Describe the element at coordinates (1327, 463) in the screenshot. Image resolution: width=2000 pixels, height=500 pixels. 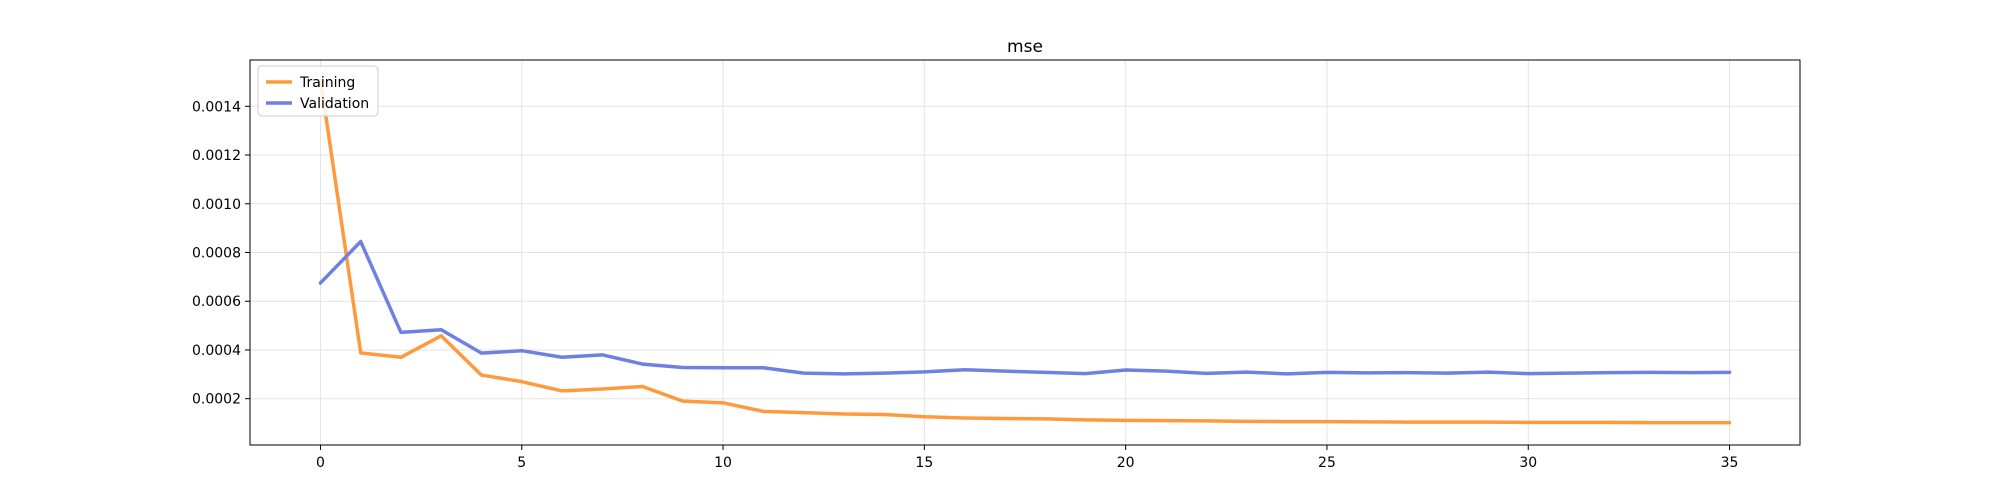
I see `x-tick-label: 25` at that location.